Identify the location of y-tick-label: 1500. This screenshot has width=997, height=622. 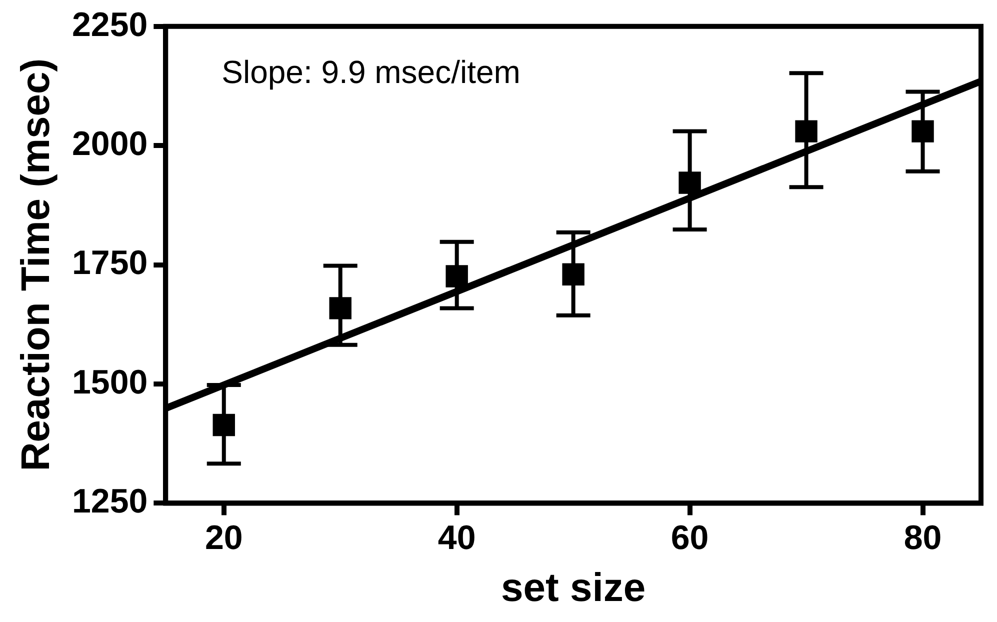
(110, 382).